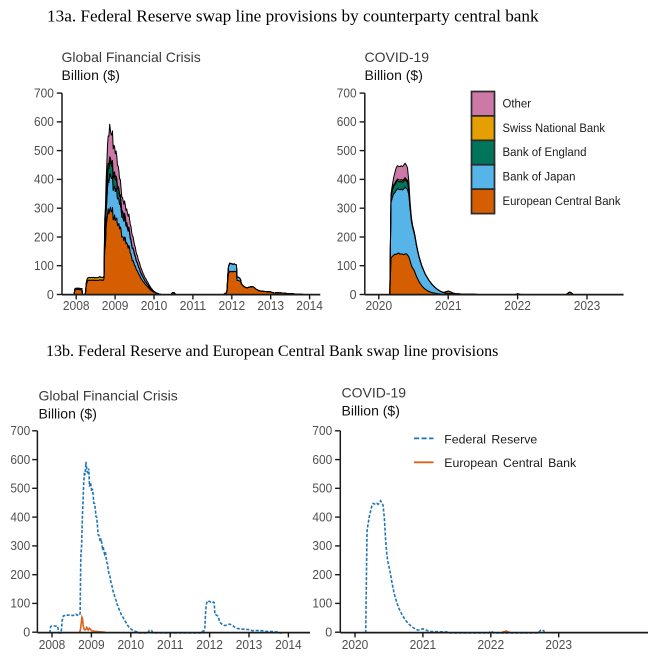 Image resolution: width=660 pixels, height=665 pixels. I want to click on svg-text: Federal Reserve, so click(490, 439).